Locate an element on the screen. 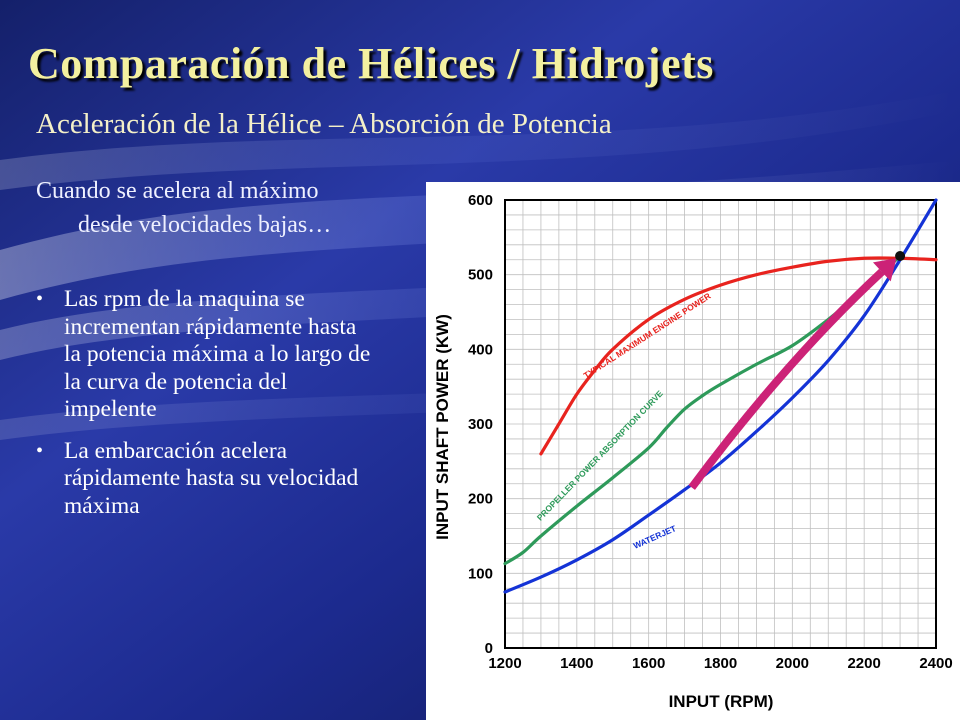  operating-point is located at coordinates (900, 256).